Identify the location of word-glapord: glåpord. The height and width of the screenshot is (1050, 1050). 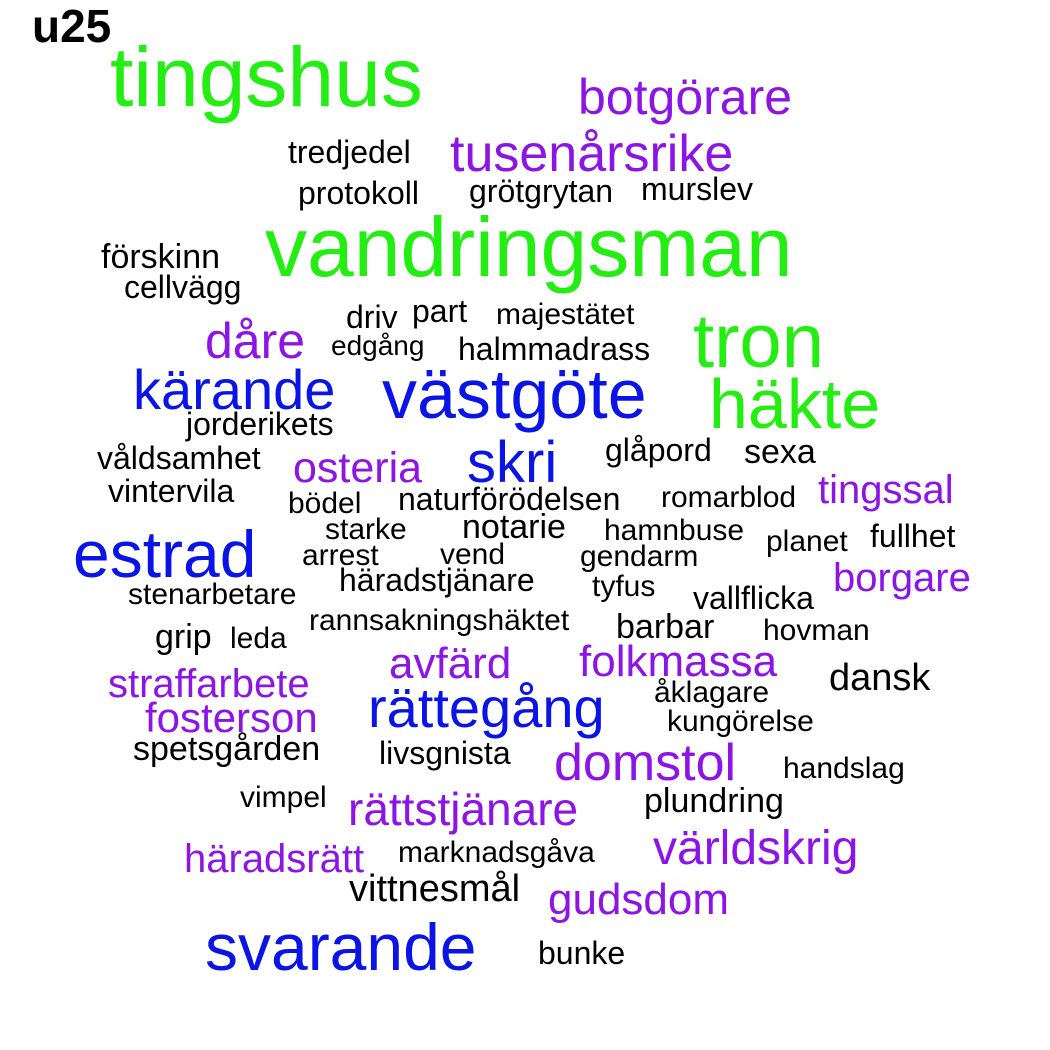
(658, 450).